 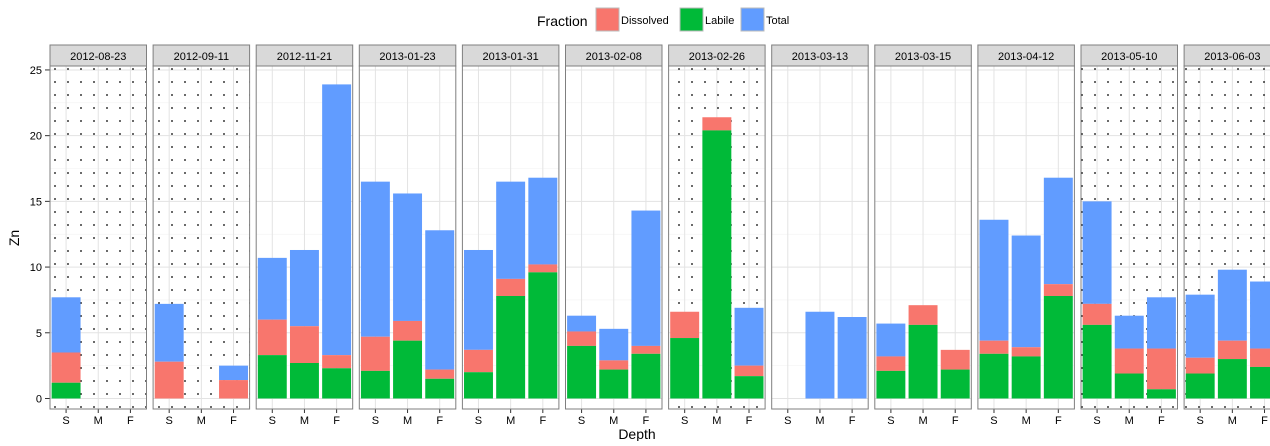 What do you see at coordinates (752, 19) in the screenshot?
I see `legend-swatch-total` at bounding box center [752, 19].